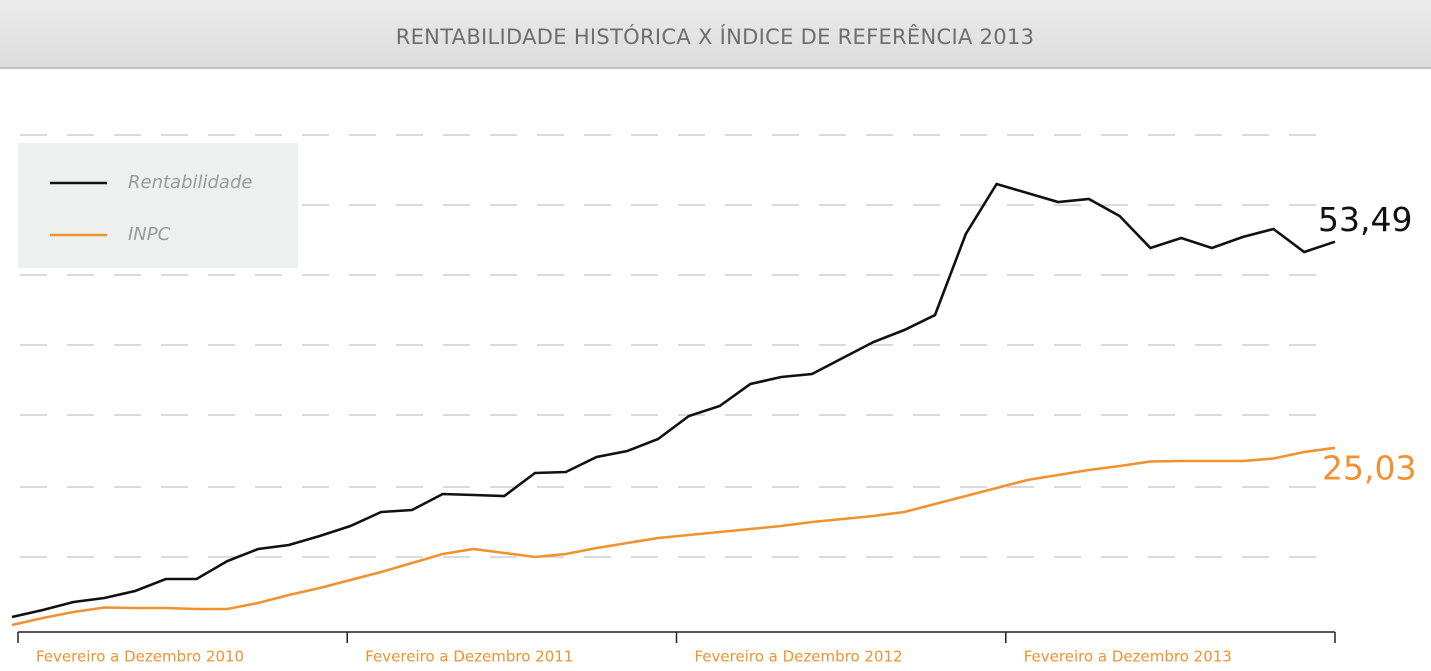 This screenshot has width=1431, height=671. Describe the element at coordinates (190, 182) in the screenshot. I see `legend-label: Rentabilidade` at that location.